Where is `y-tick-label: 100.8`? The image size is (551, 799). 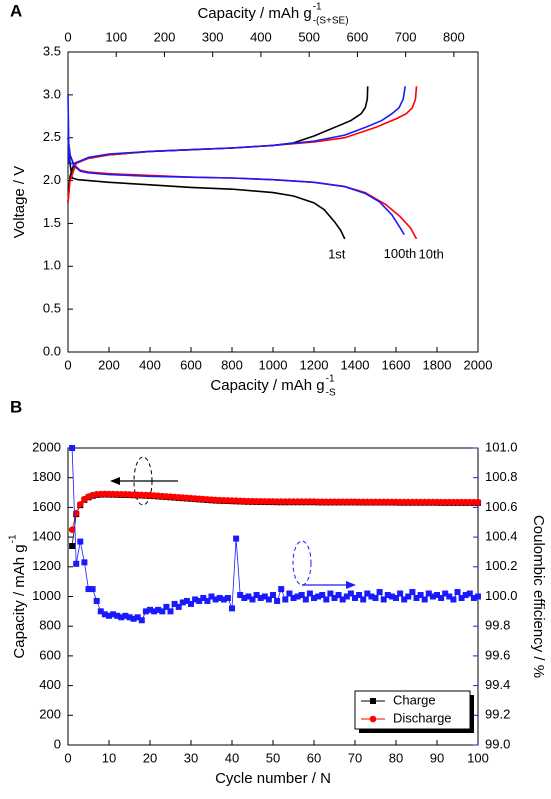 y-tick-label: 100.8 is located at coordinates (501, 476).